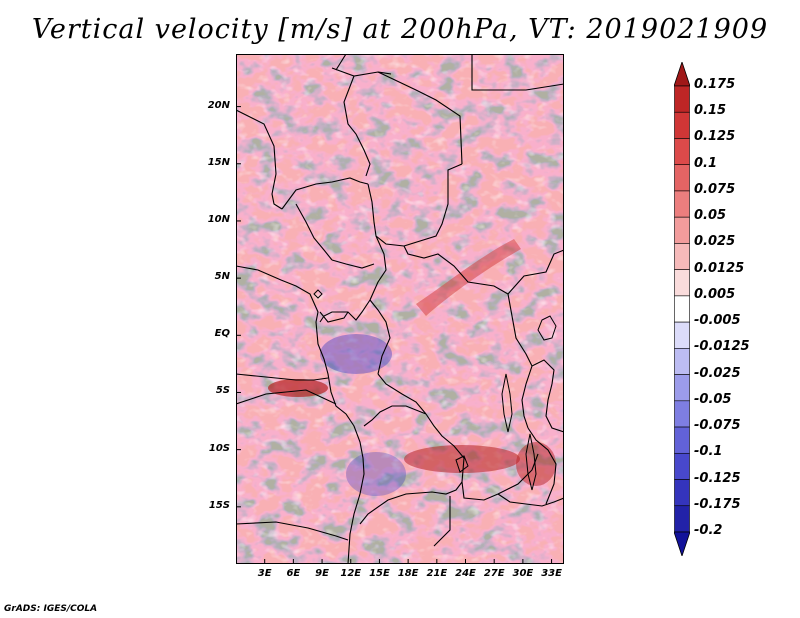 The image size is (800, 618). What do you see at coordinates (222, 391) in the screenshot?
I see `latitude-label: 5S` at bounding box center [222, 391].